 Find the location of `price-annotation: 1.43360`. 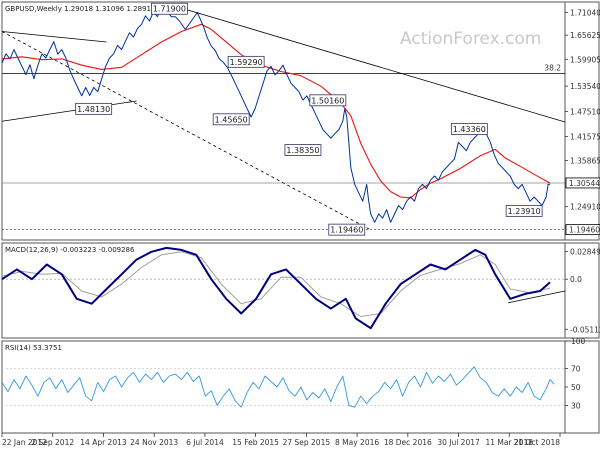

price-annotation: 1.43360 is located at coordinates (469, 129).